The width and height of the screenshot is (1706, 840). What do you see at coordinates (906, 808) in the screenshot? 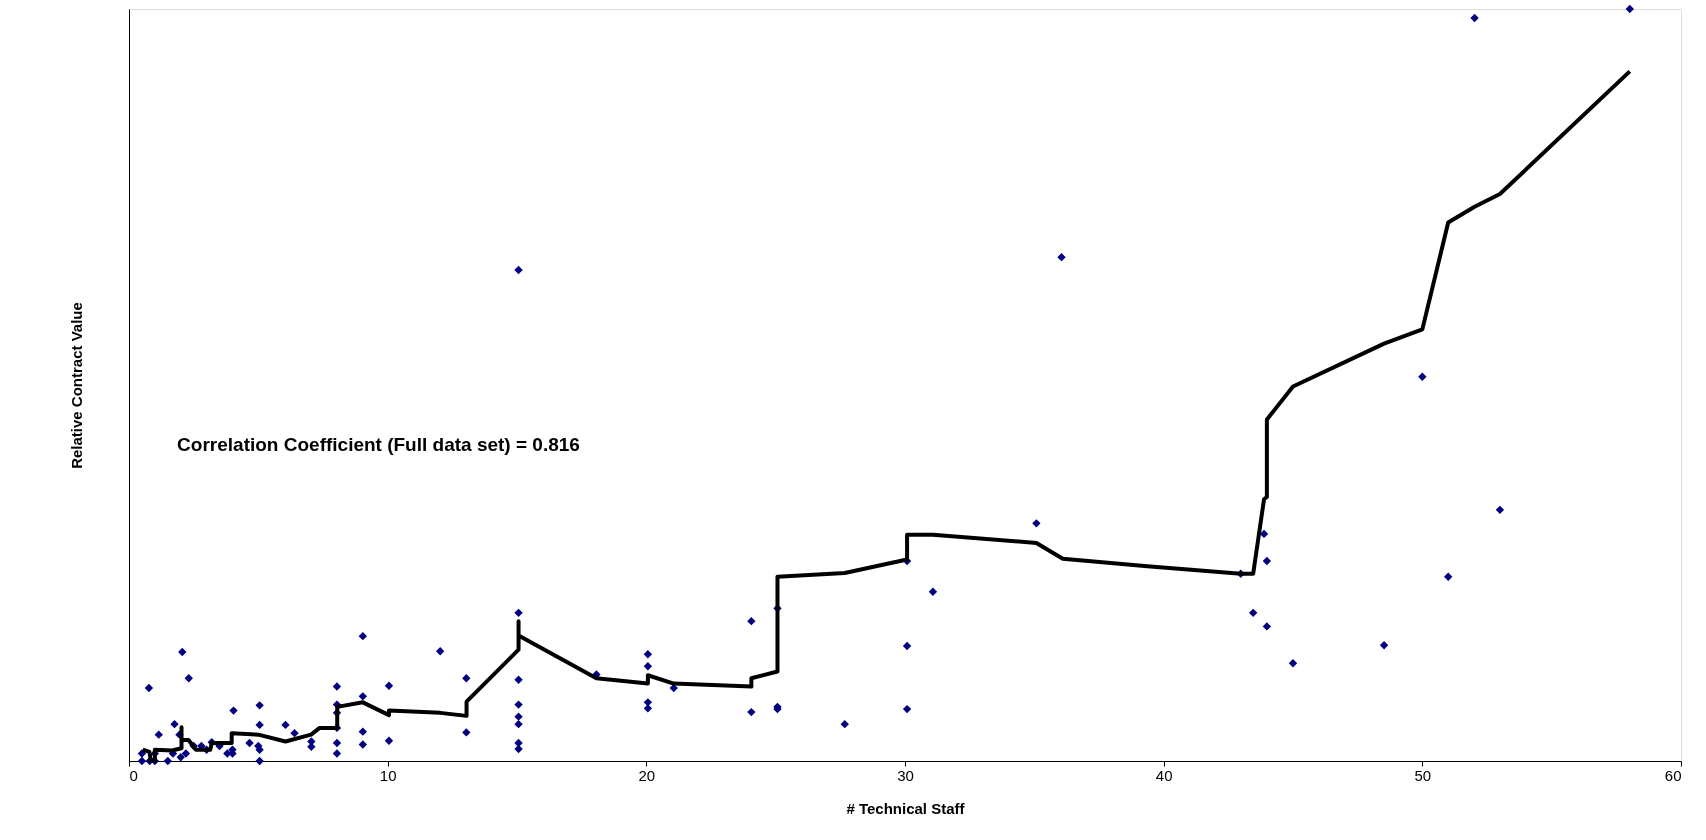
I see `x-axis-title: # Technical Staff` at bounding box center [906, 808].